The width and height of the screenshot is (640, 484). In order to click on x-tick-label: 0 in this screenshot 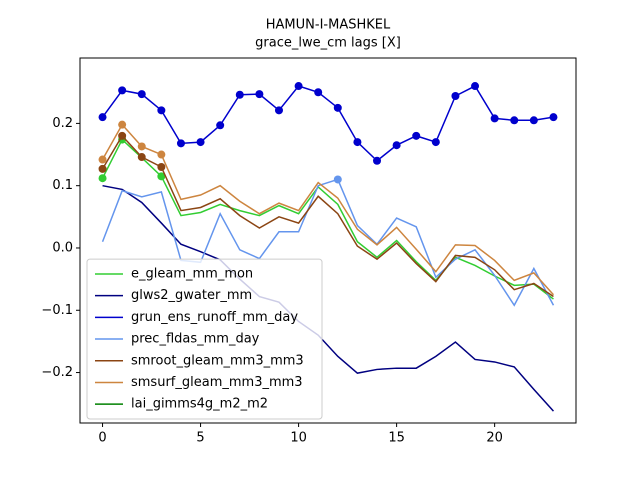, I will do `click(102, 438)`.